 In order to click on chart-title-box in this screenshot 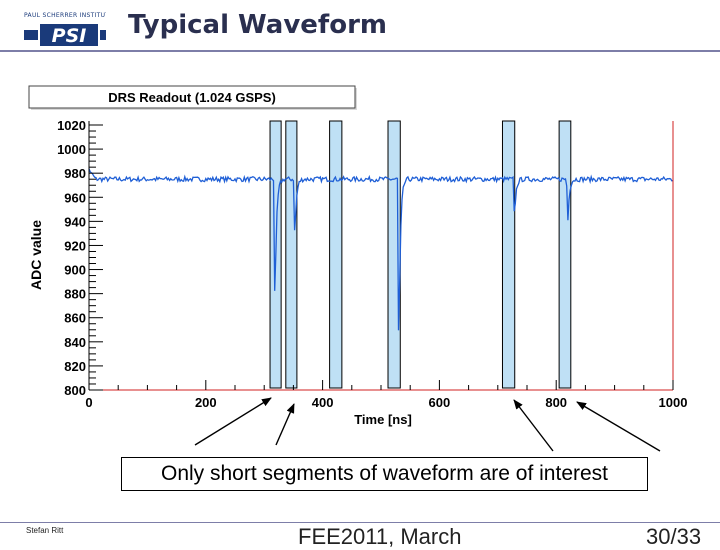, I will do `click(192, 97)`.